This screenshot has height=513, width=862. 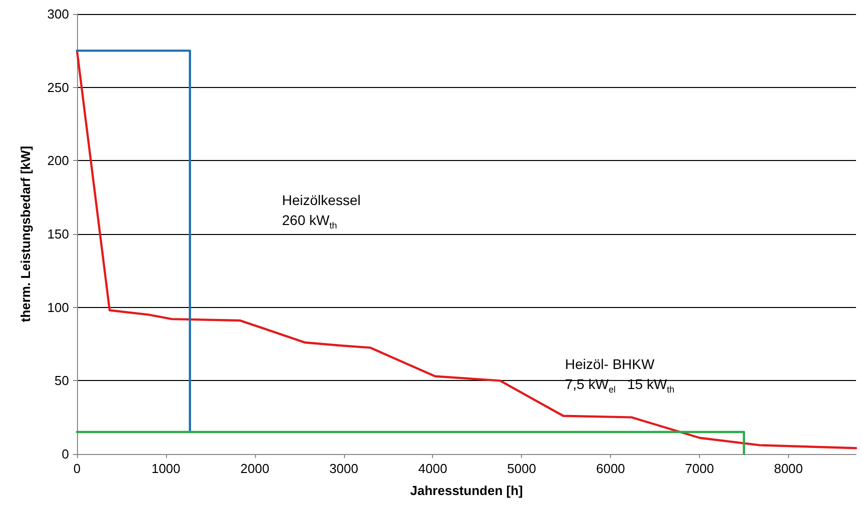 I want to click on x-tick-label: 4000, so click(x=433, y=468).